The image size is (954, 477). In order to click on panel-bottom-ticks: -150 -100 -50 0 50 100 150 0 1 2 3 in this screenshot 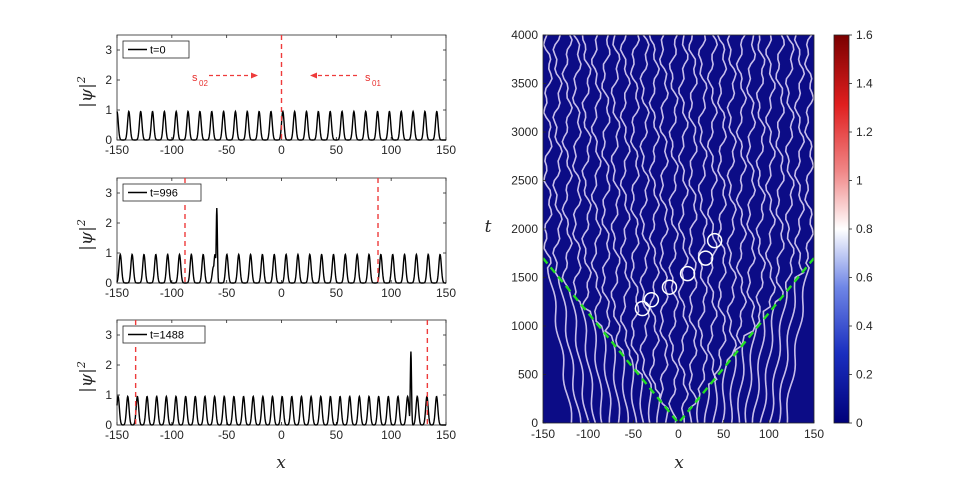, I will do `click(280, 381)`.